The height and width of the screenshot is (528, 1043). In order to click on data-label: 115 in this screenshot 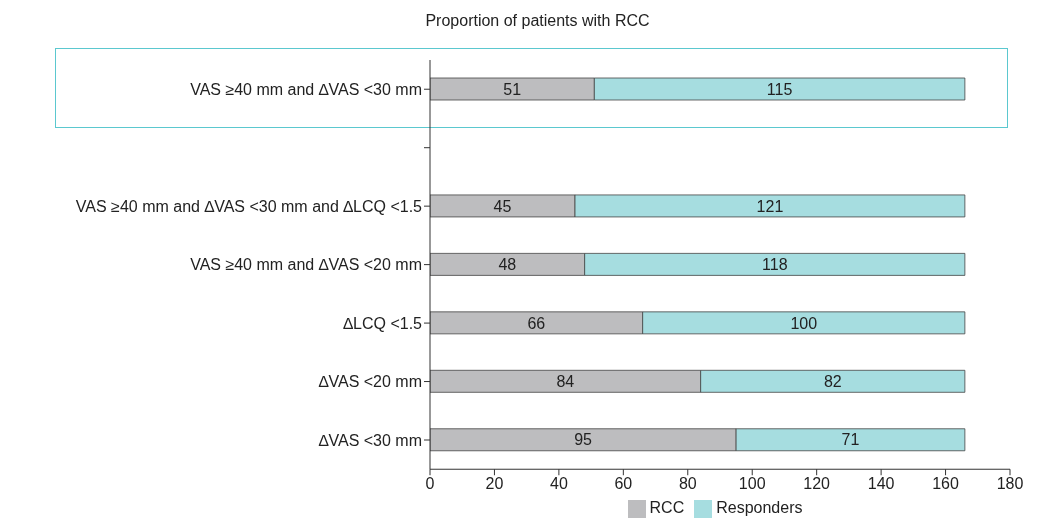, I will do `click(779, 89)`.